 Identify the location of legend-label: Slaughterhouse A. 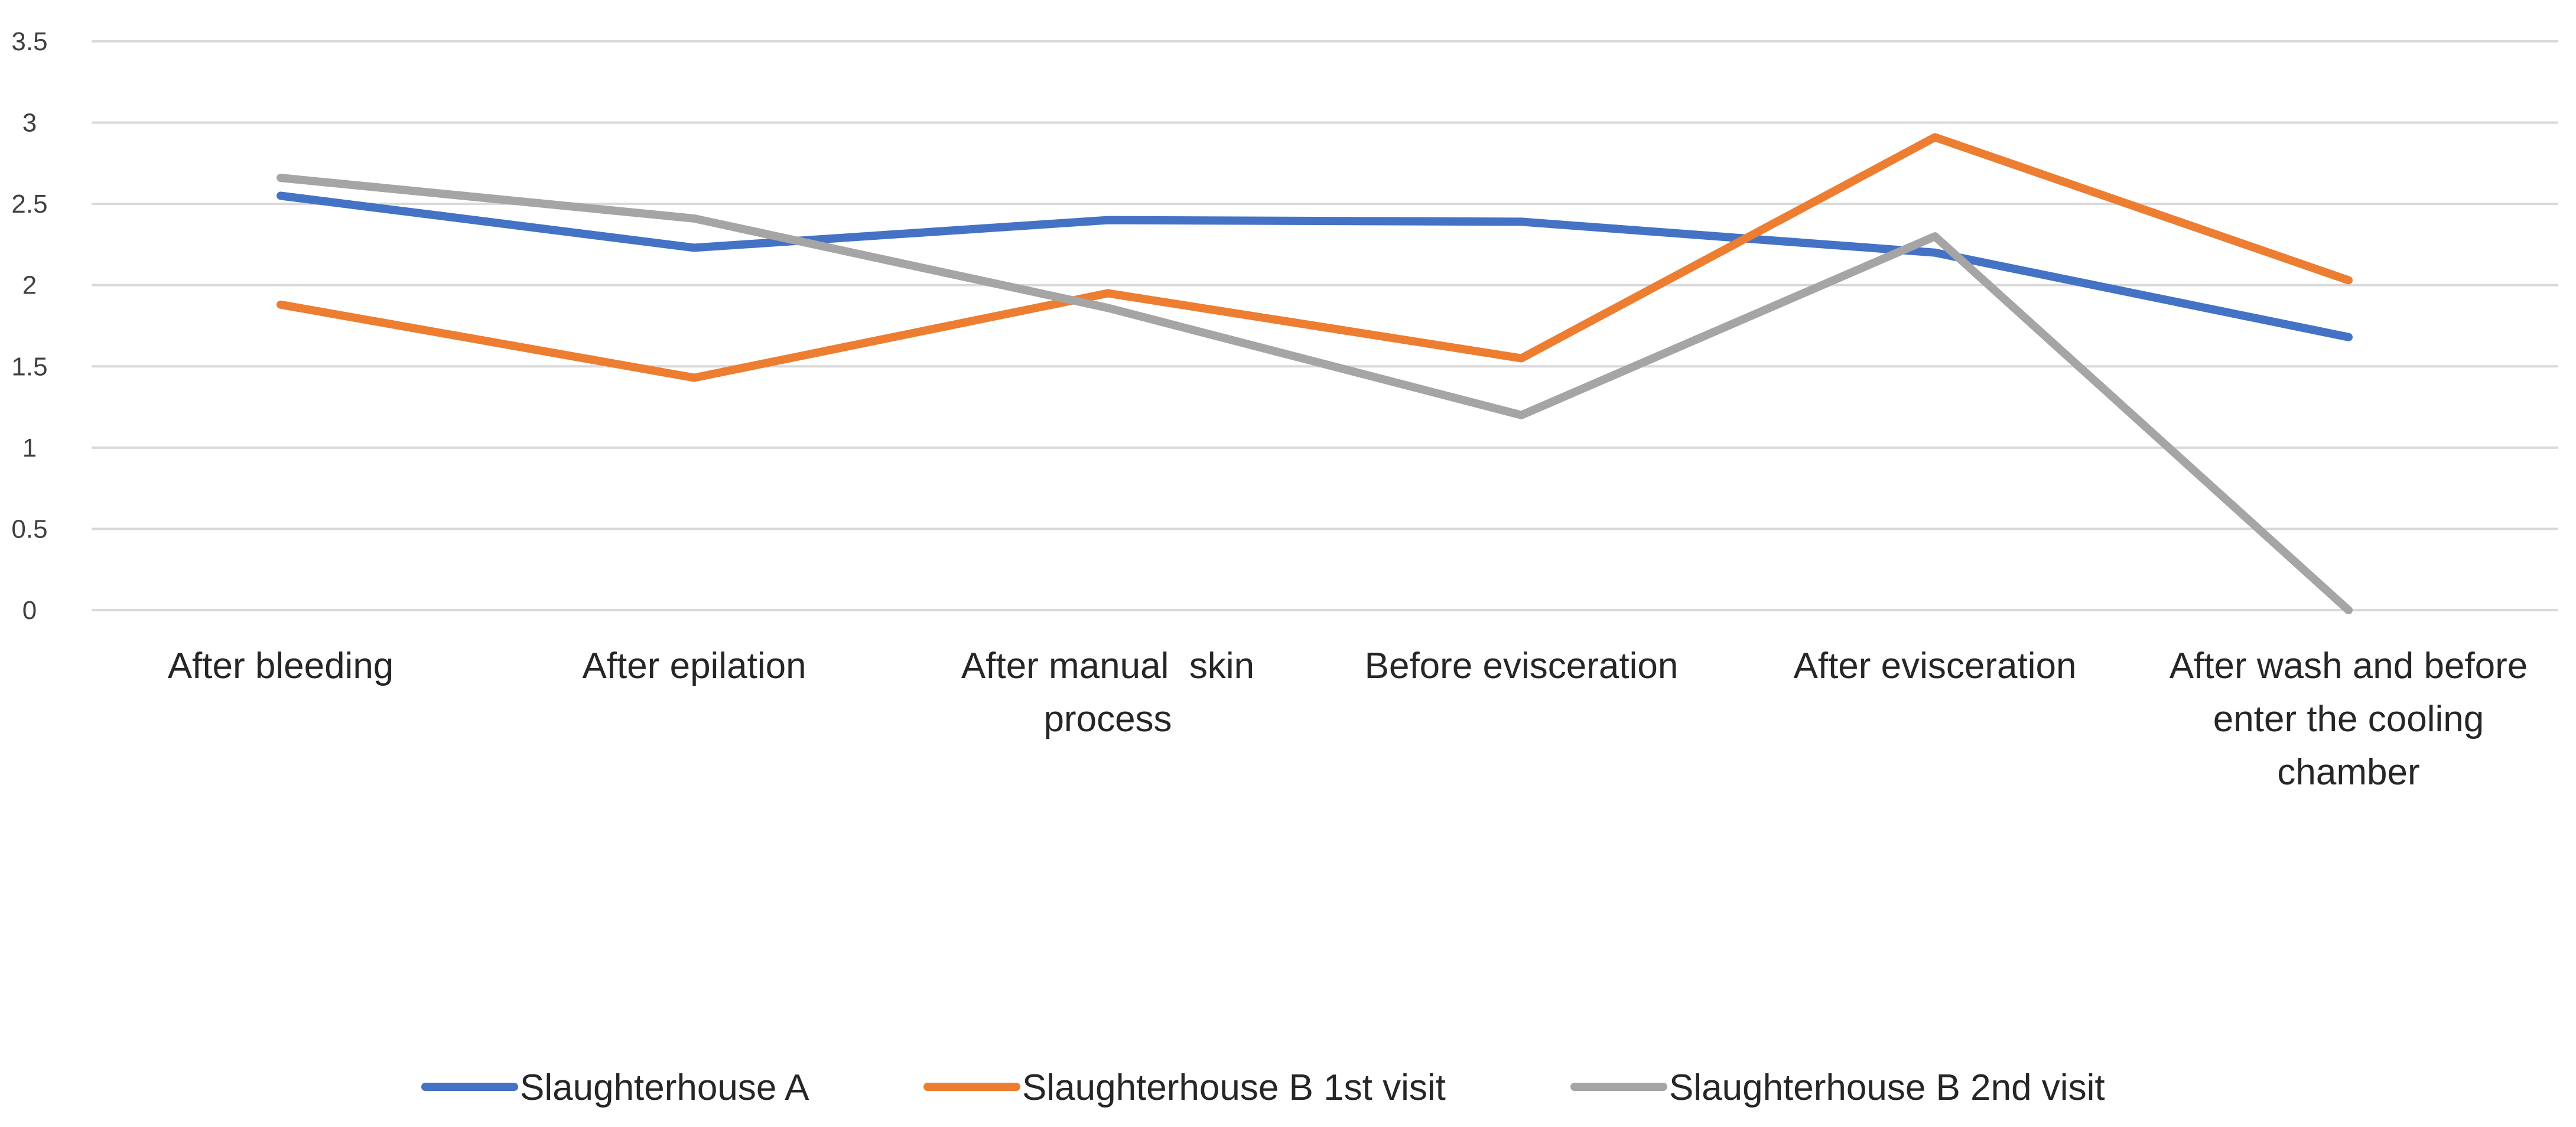
(664, 1087).